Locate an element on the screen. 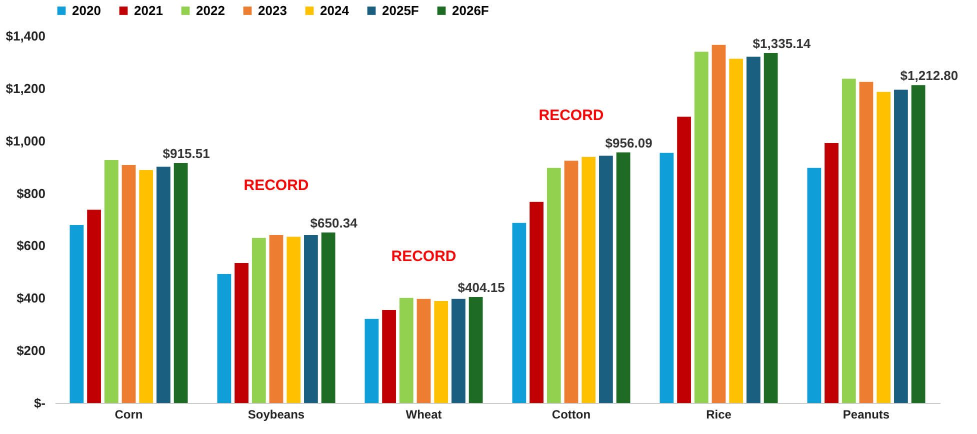  legend-label: 2021 is located at coordinates (148, 10).